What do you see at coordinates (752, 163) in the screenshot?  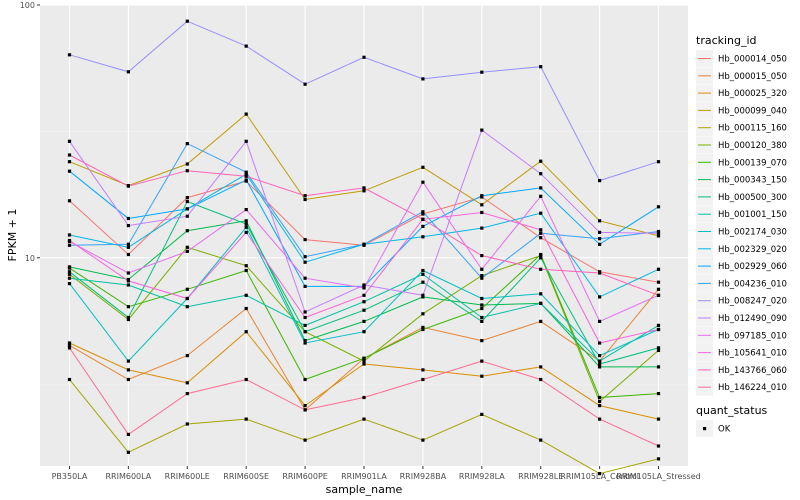 I see `legend-label: Hb_000139_070` at bounding box center [752, 163].